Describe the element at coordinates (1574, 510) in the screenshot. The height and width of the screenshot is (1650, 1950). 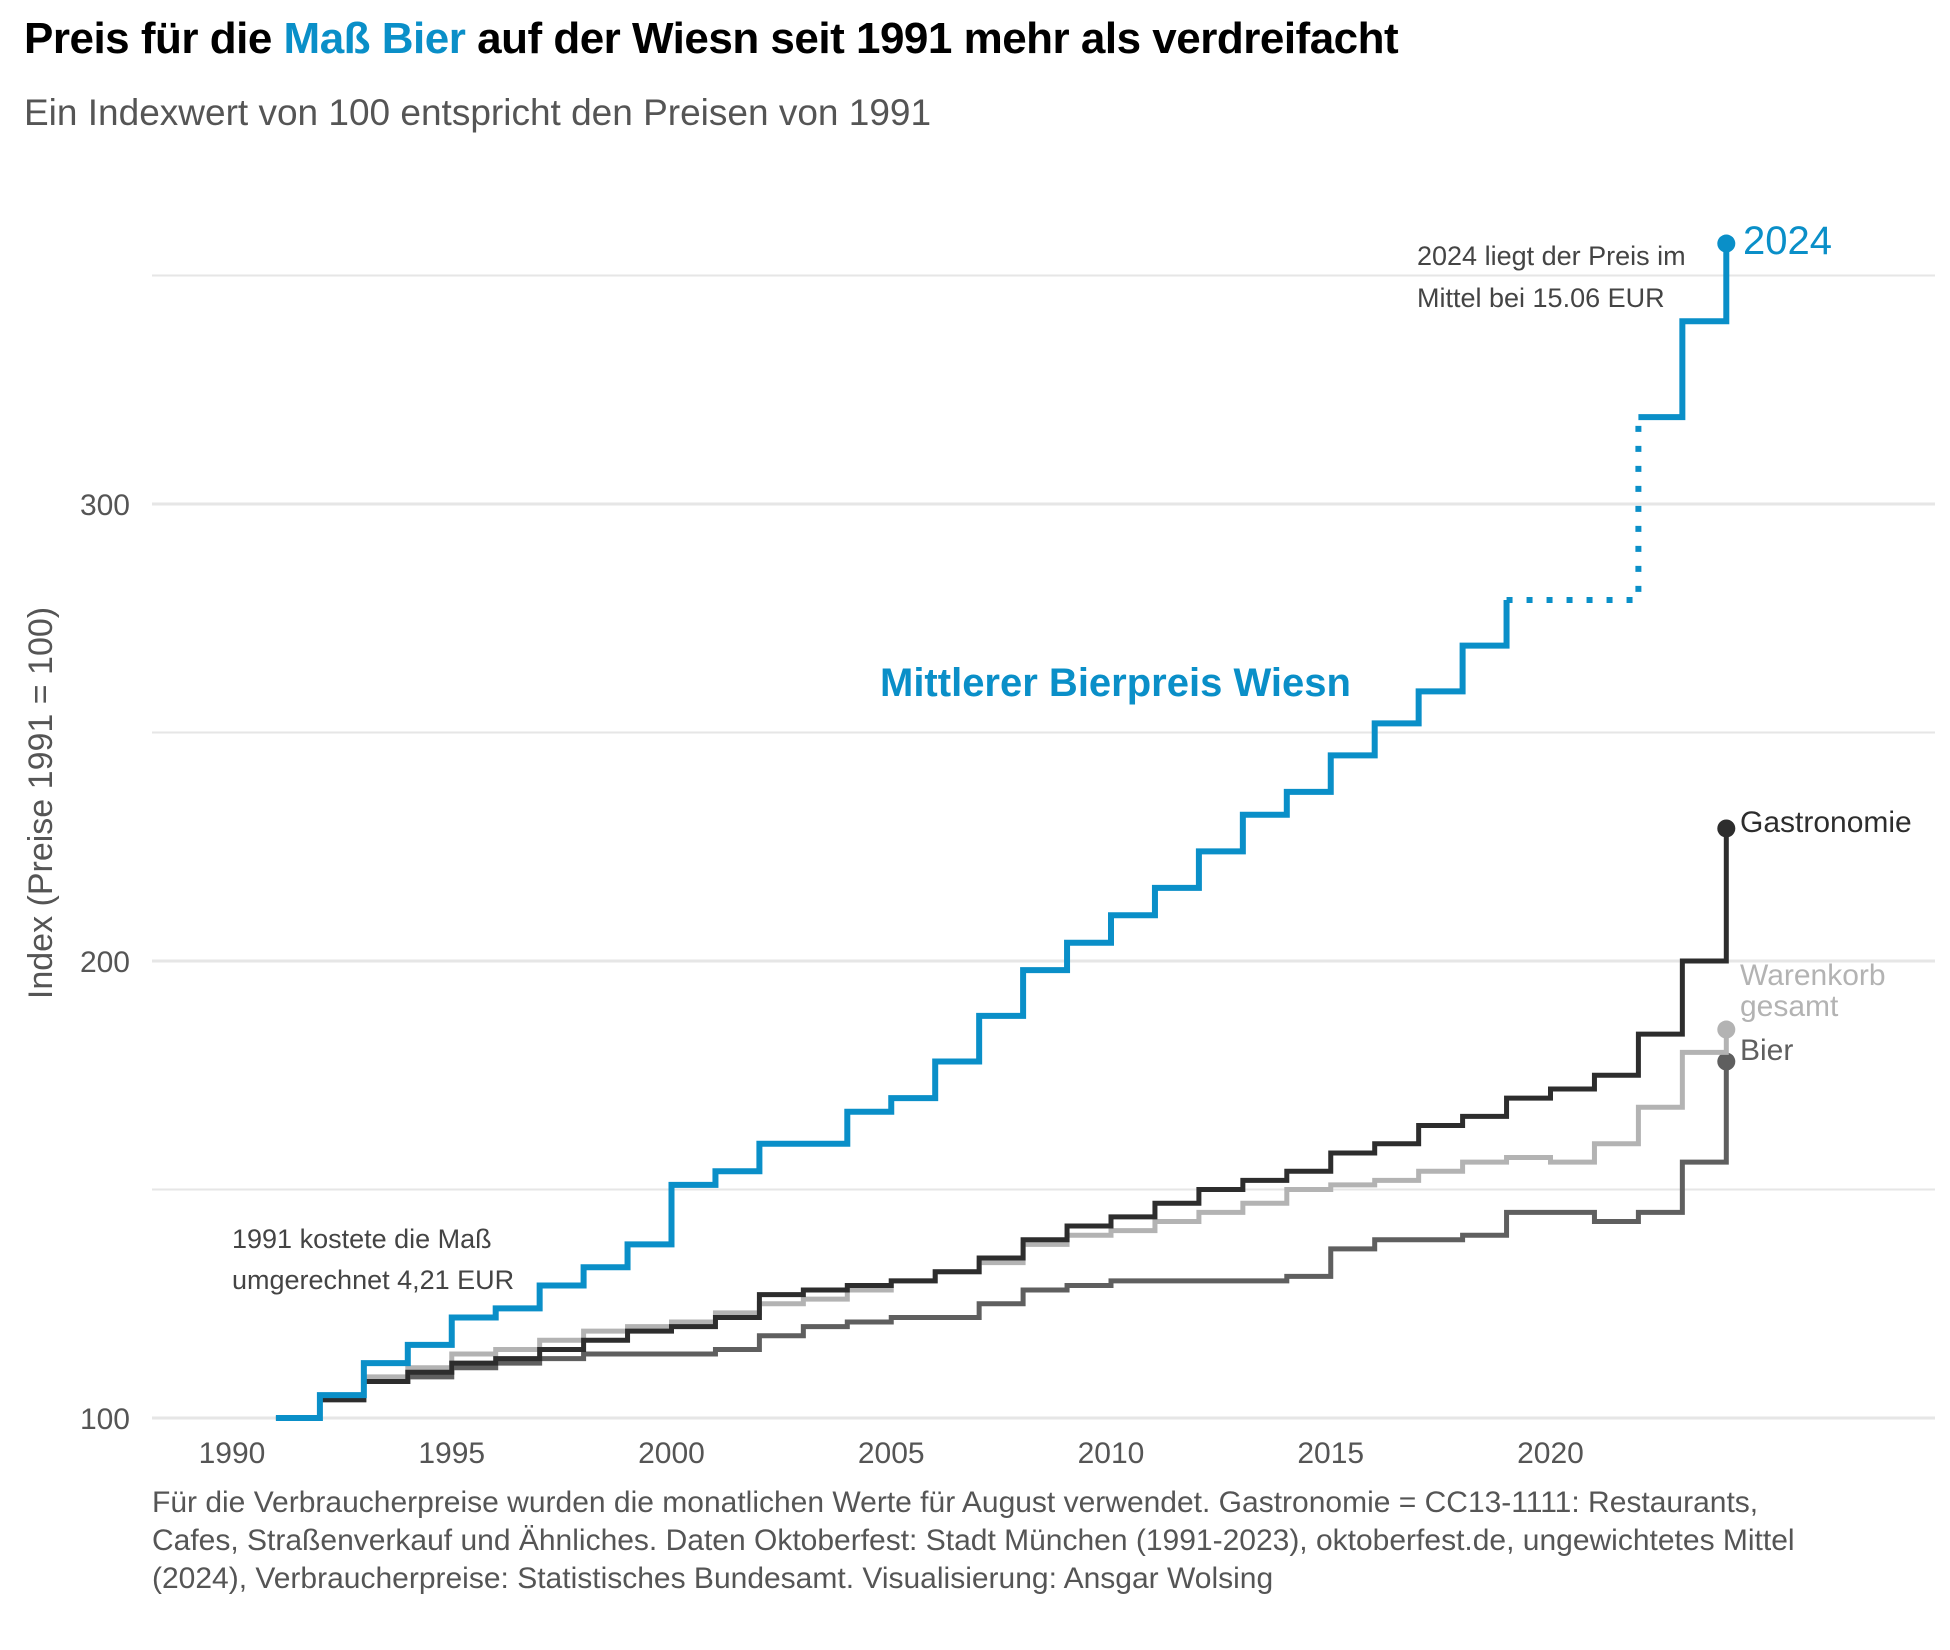
I see `series-gap-wiesn` at that location.